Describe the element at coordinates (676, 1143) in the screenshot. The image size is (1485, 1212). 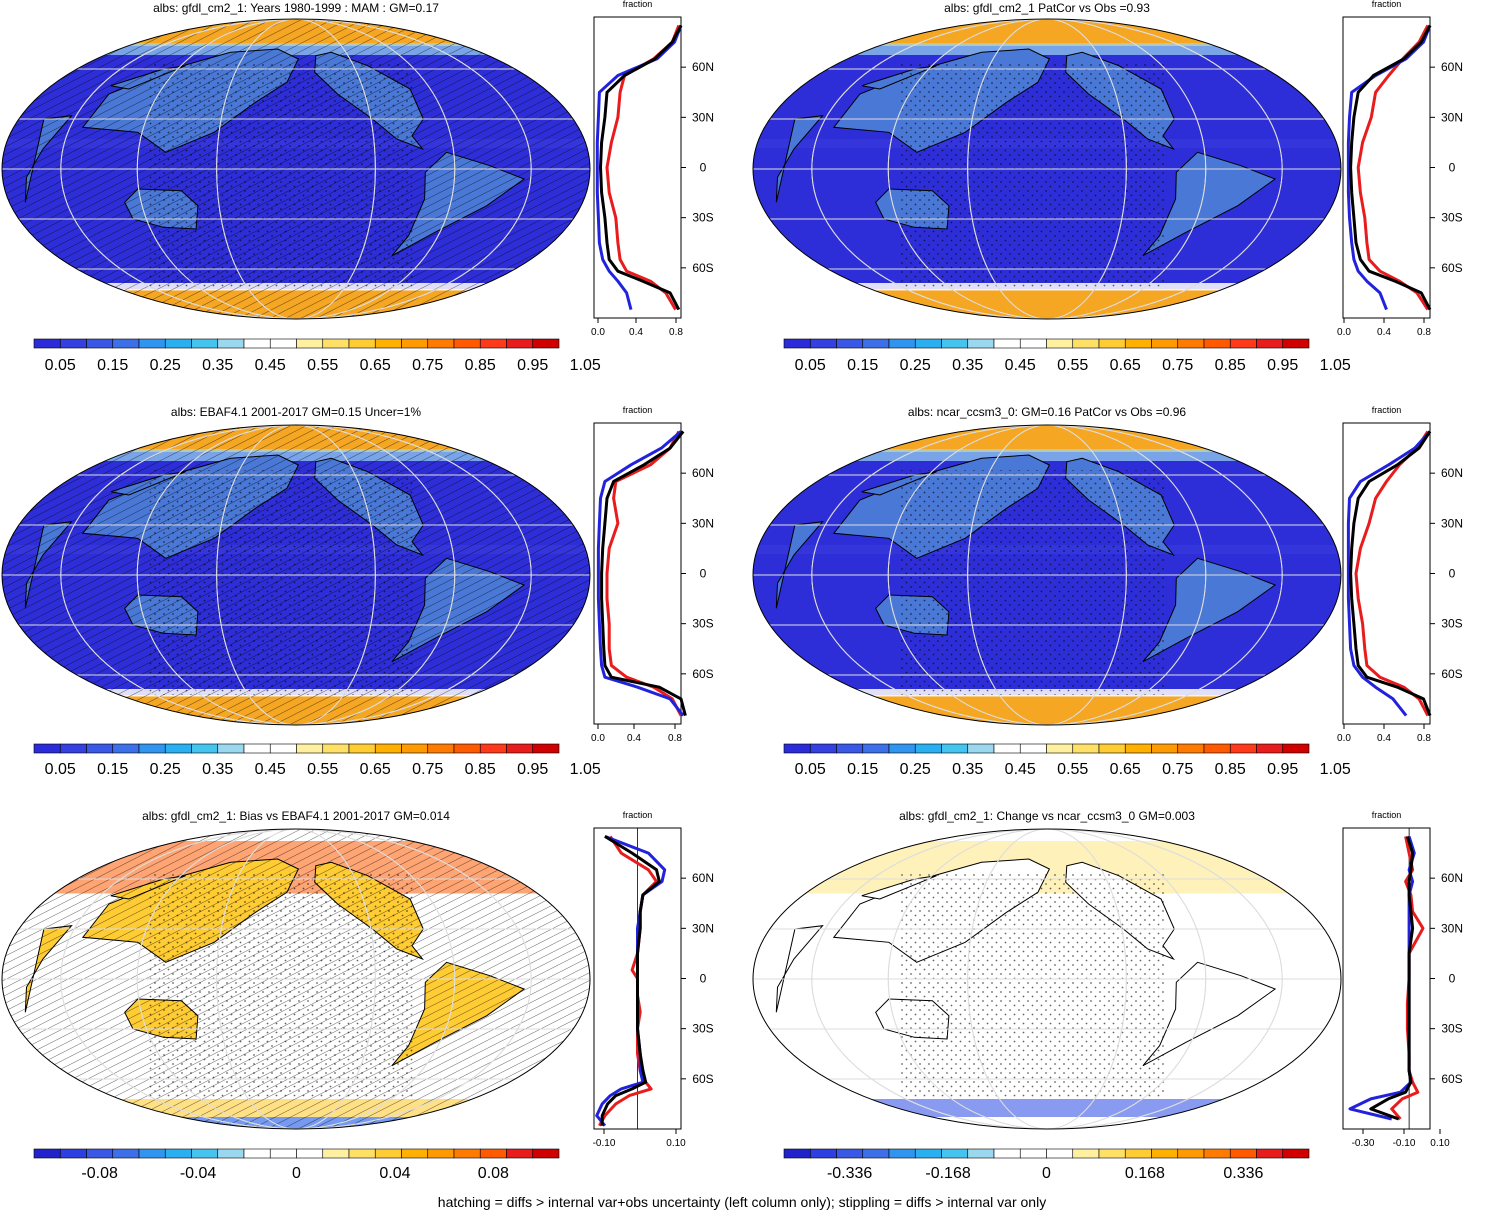
I see `x-tick-label: 0.10` at that location.